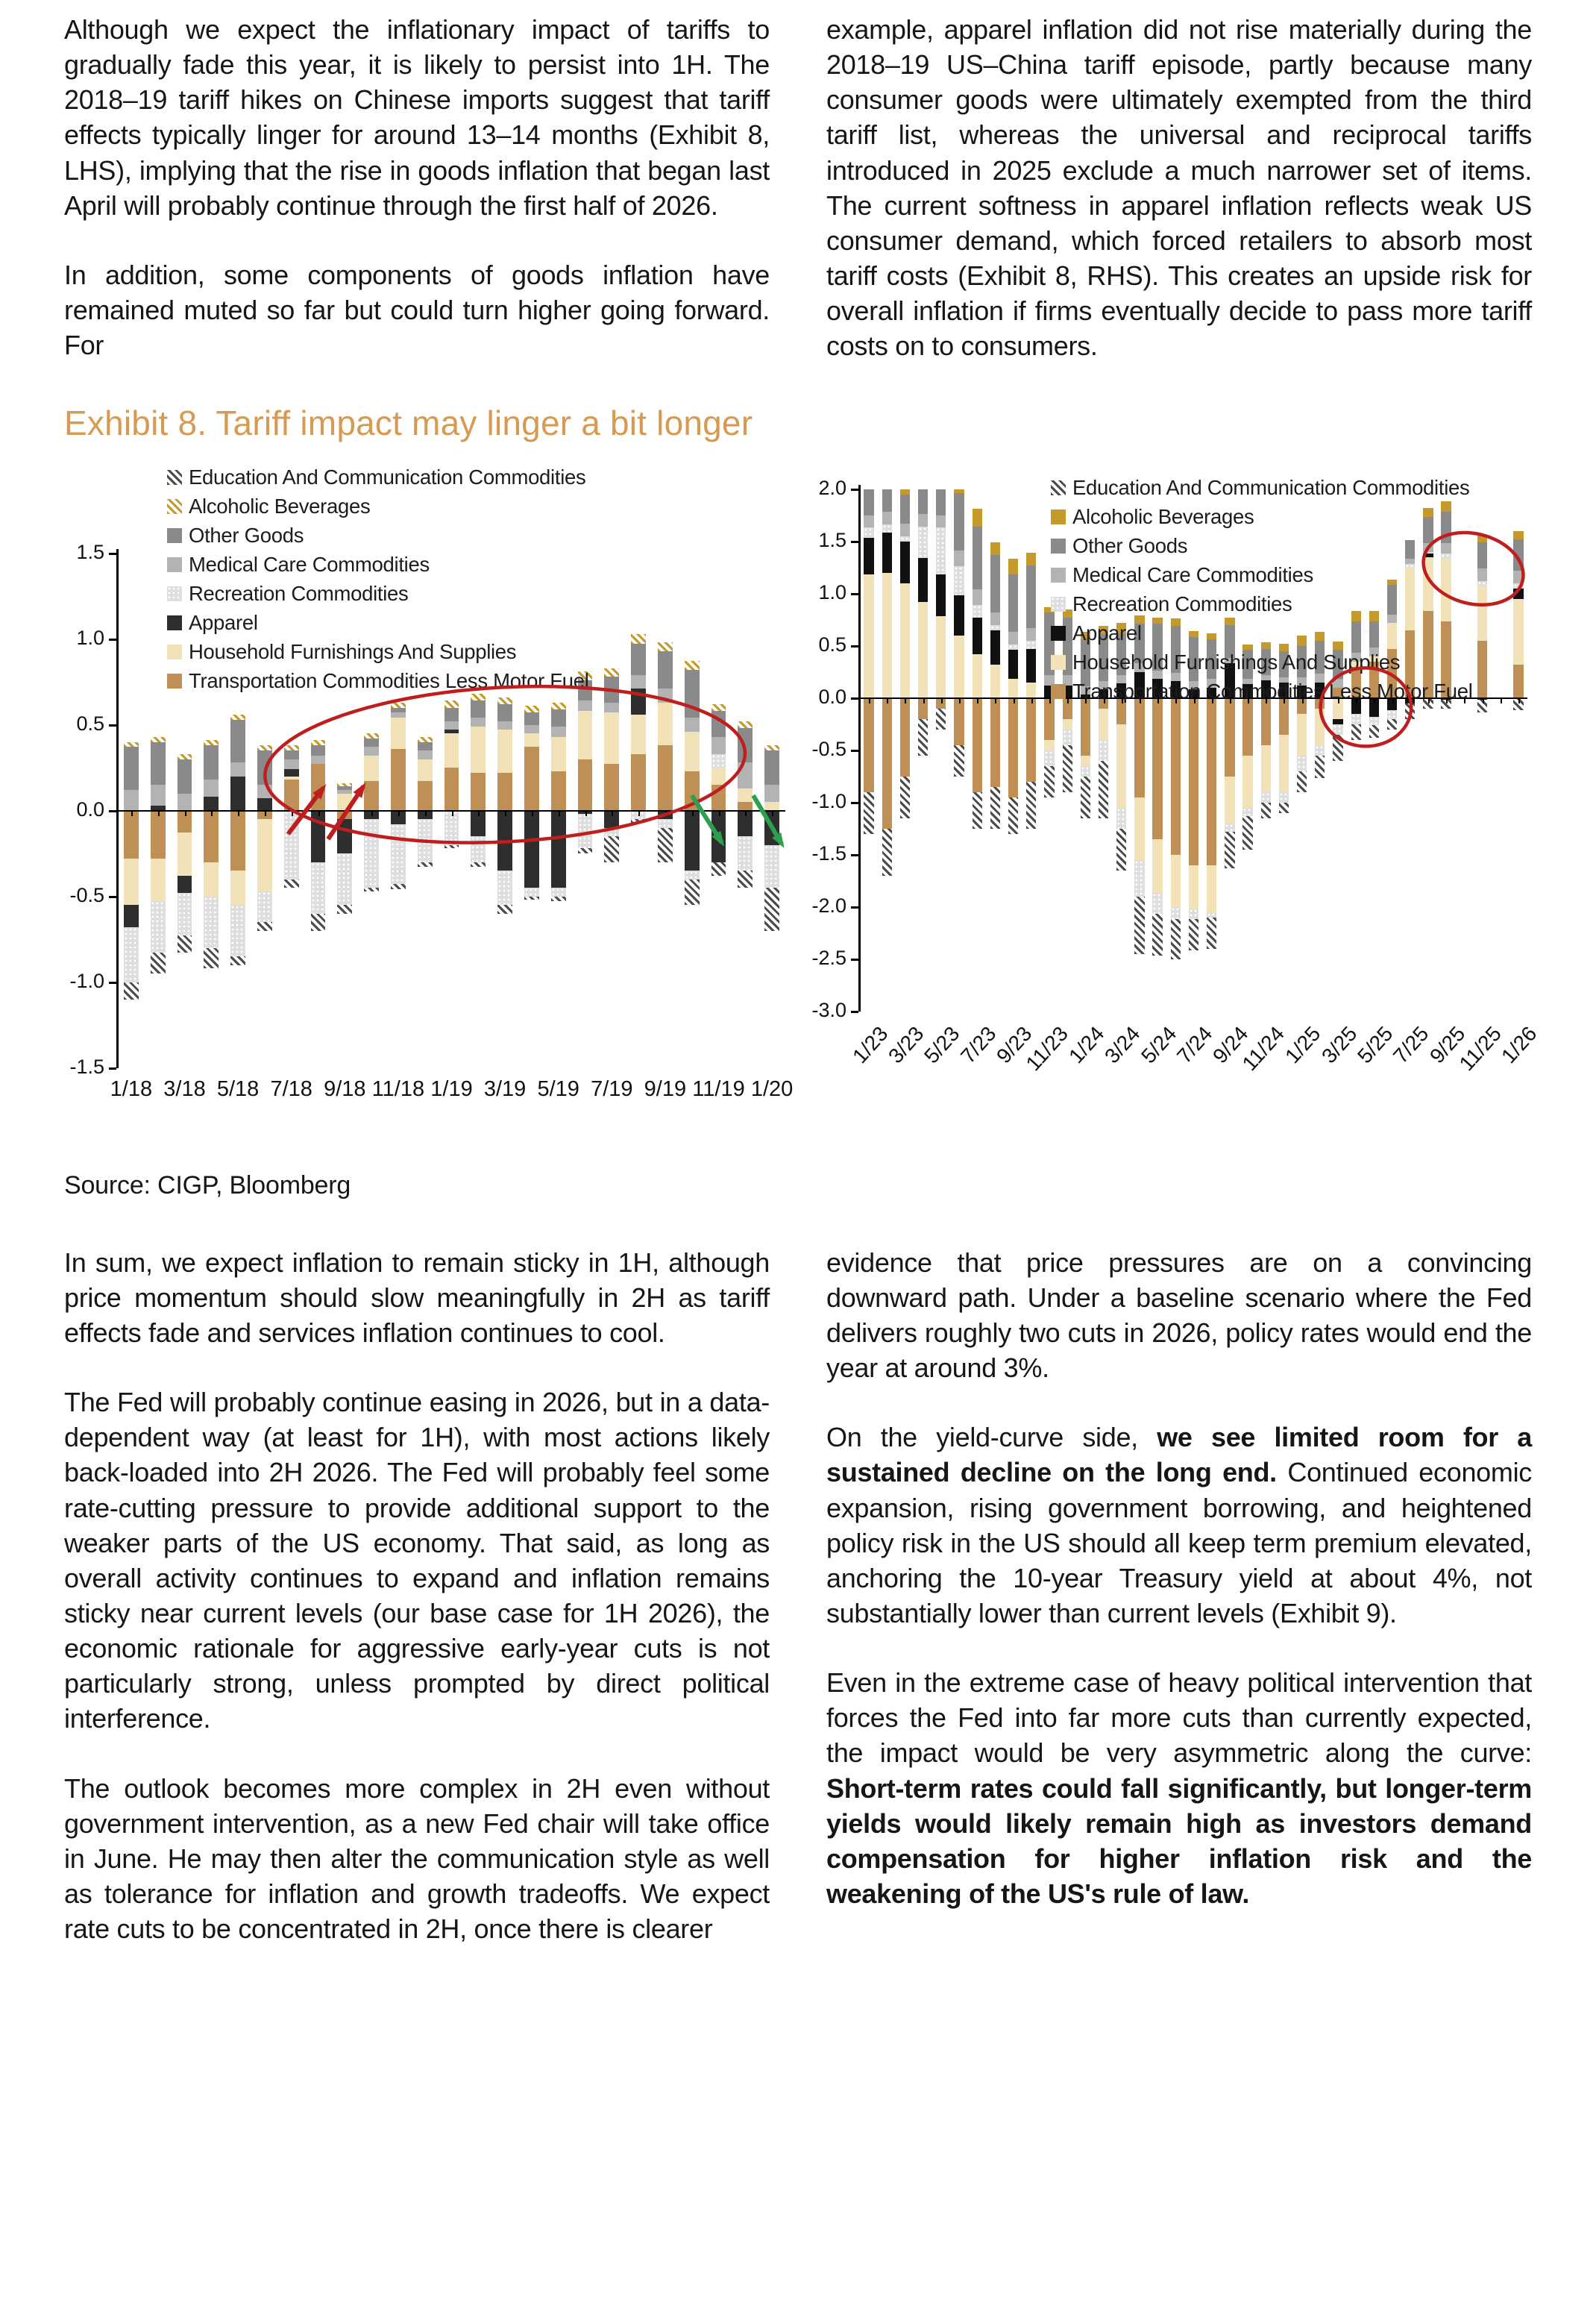  I want to click on x-tick-label: 3/25, so click(1339, 1044).